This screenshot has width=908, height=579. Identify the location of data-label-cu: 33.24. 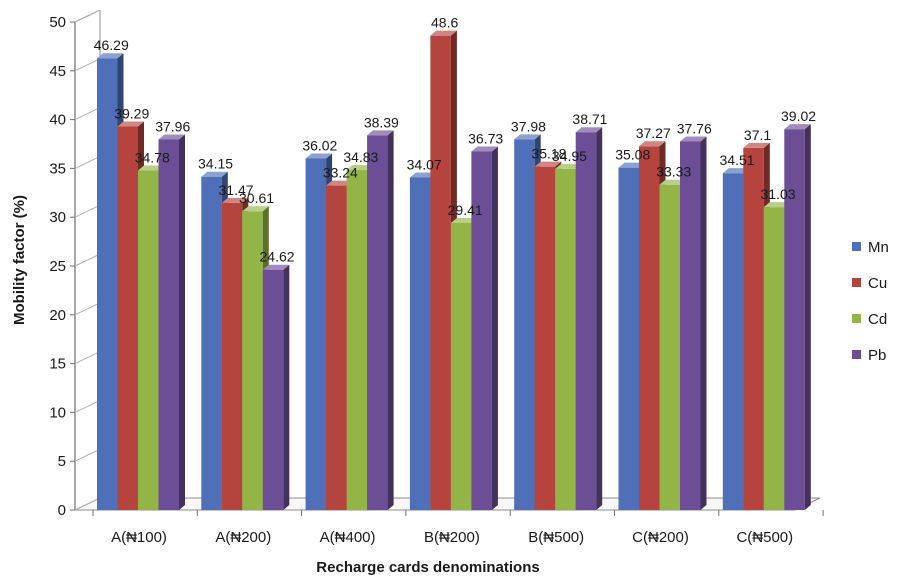
(340, 173).